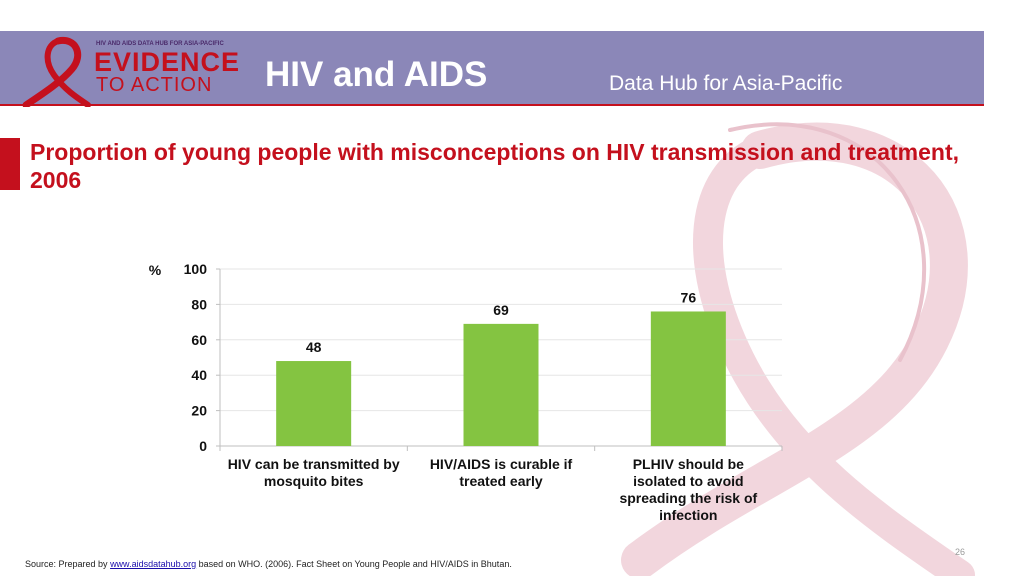 This screenshot has width=1024, height=576. I want to click on header-title: HIV and AIDS, so click(376, 74).